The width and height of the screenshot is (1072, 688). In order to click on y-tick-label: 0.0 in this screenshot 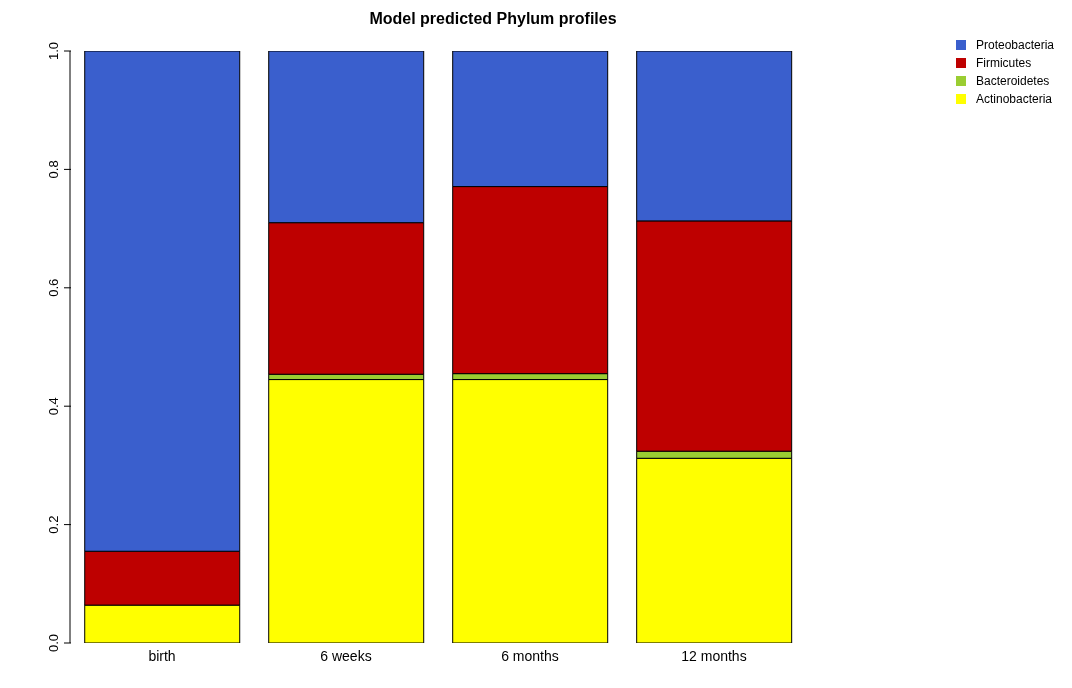, I will do `click(53, 643)`.